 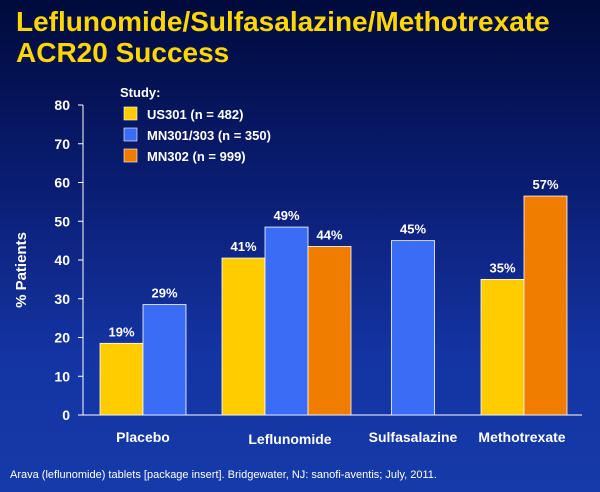 What do you see at coordinates (413, 437) in the screenshot?
I see `x-tick-label: Sulfasalazine` at bounding box center [413, 437].